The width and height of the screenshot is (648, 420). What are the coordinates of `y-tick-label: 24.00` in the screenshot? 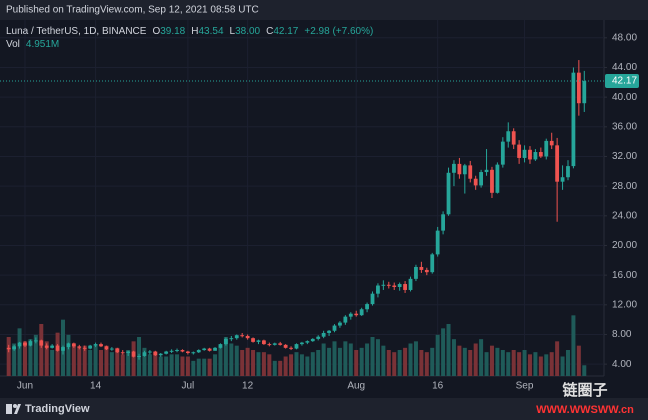 It's located at (624, 215).